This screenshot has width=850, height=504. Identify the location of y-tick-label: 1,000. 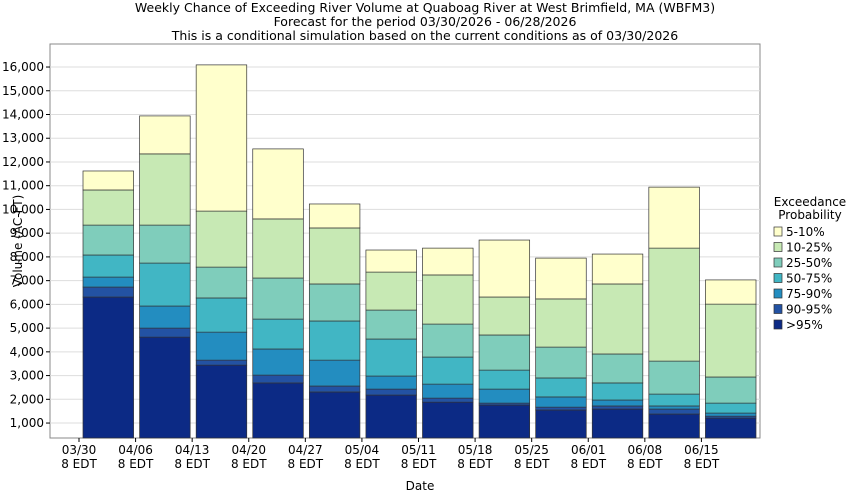
(27, 423).